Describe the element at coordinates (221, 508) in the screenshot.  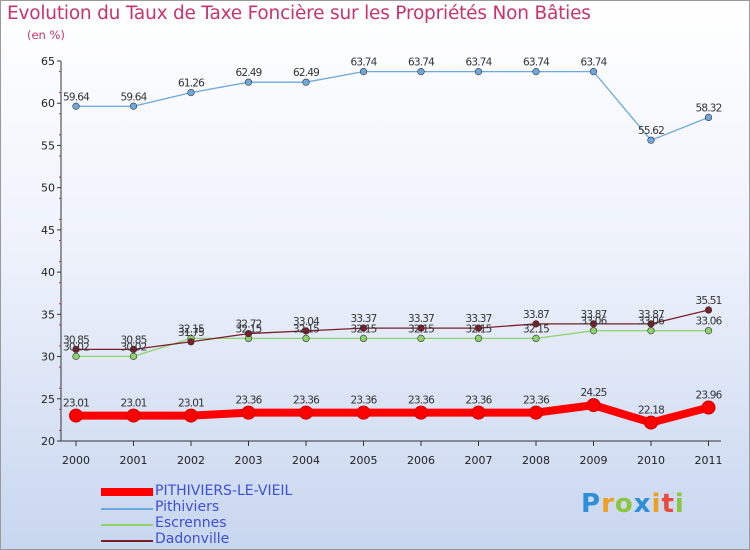
I see `legend-item-pithiviers: Pithiviers` at that location.